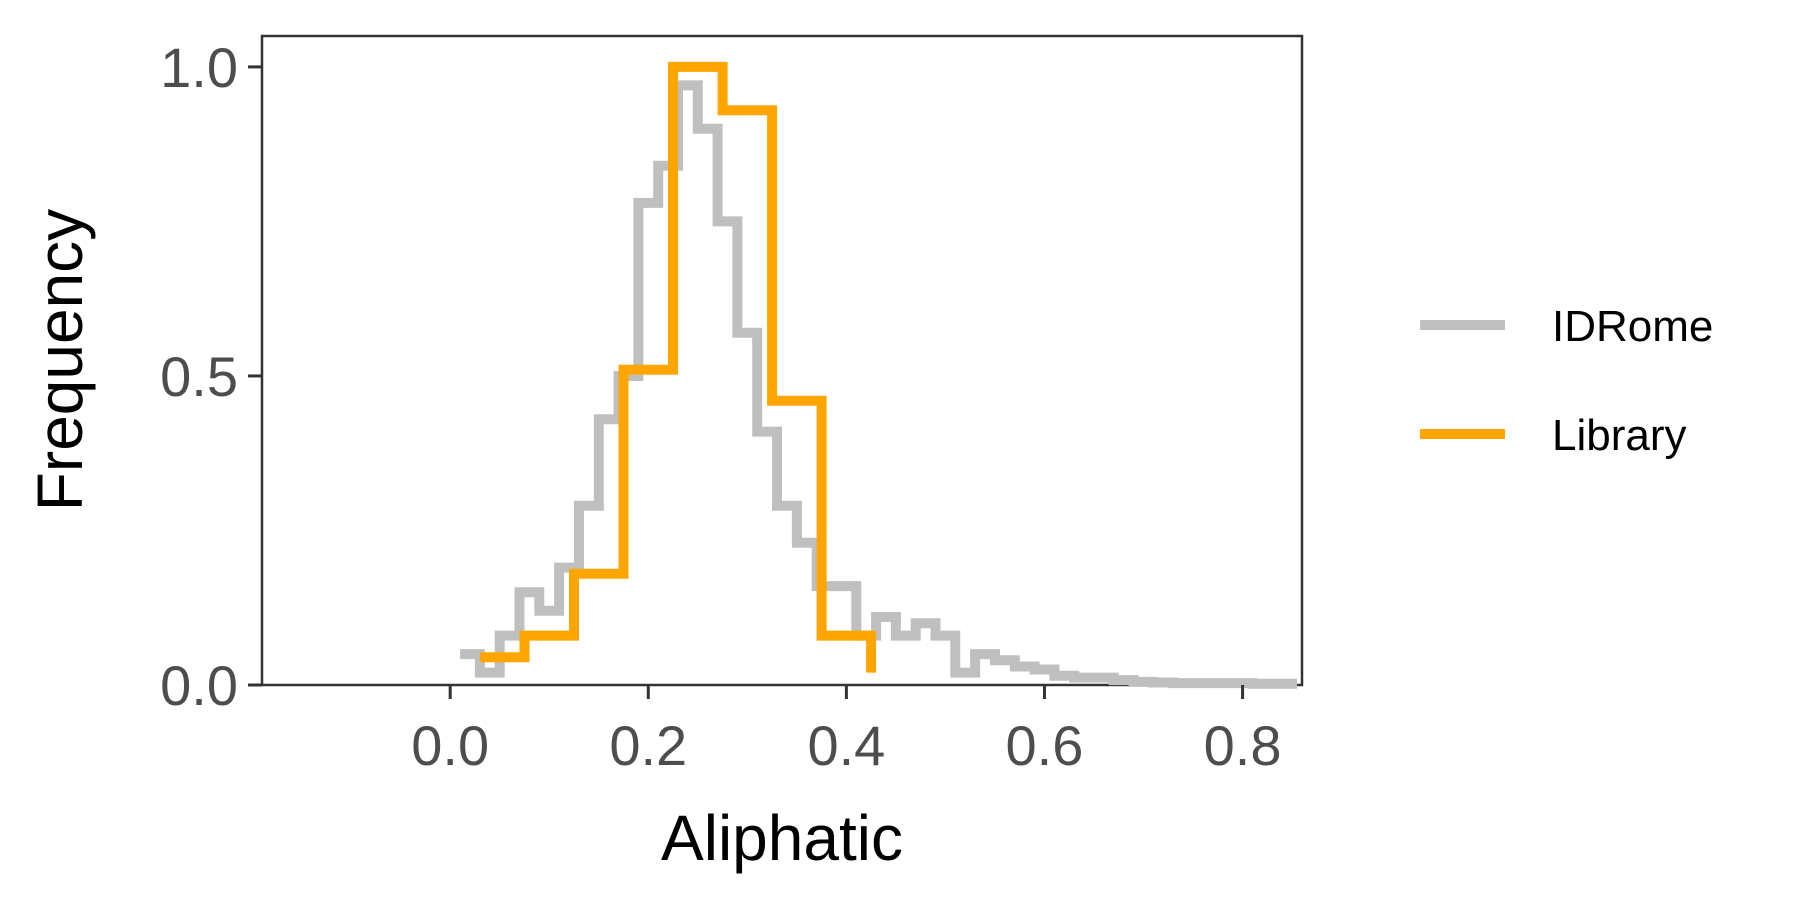 This screenshot has width=1800, height=900. What do you see at coordinates (1619, 435) in the screenshot?
I see `legend-label-library: Library` at bounding box center [1619, 435].